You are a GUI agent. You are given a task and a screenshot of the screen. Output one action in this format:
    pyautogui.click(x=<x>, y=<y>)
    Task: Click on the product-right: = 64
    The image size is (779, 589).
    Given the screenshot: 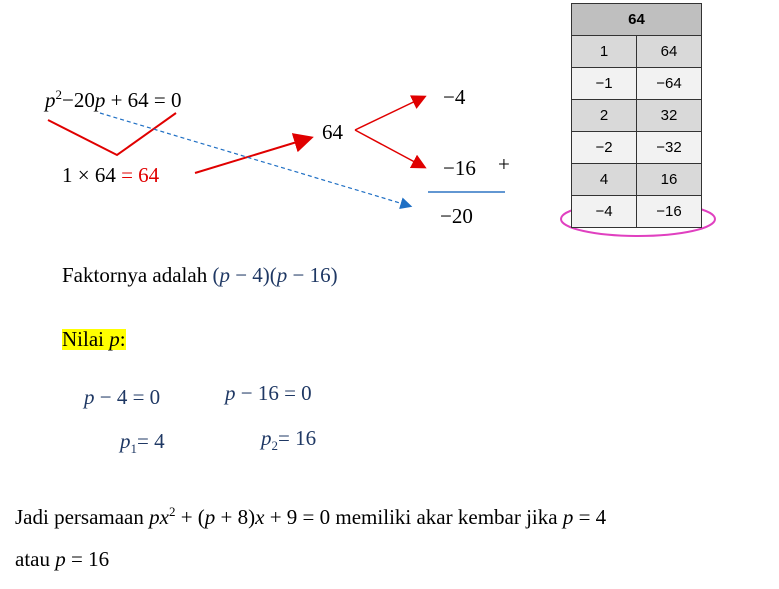 What is the action you would take?
    pyautogui.click(x=140, y=175)
    